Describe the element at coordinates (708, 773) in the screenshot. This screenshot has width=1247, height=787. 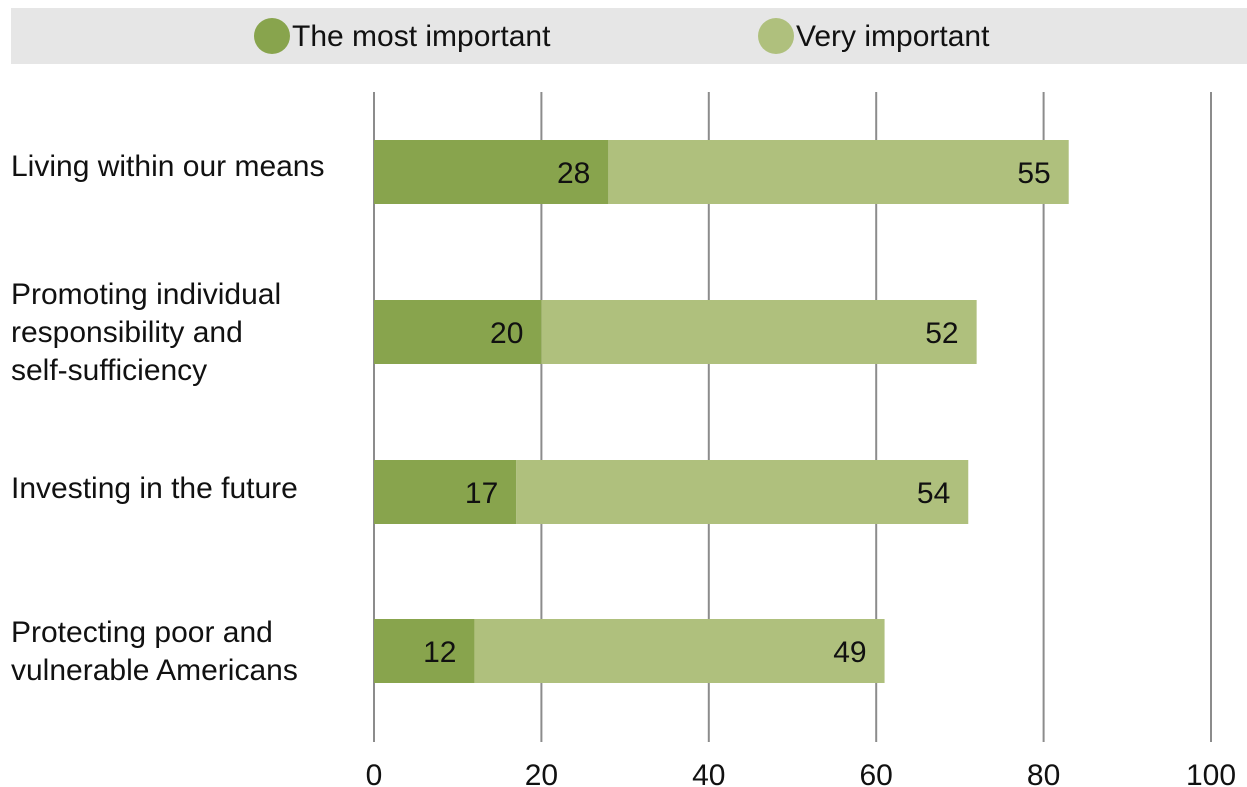
I see `x-tick-label-40: 40` at that location.